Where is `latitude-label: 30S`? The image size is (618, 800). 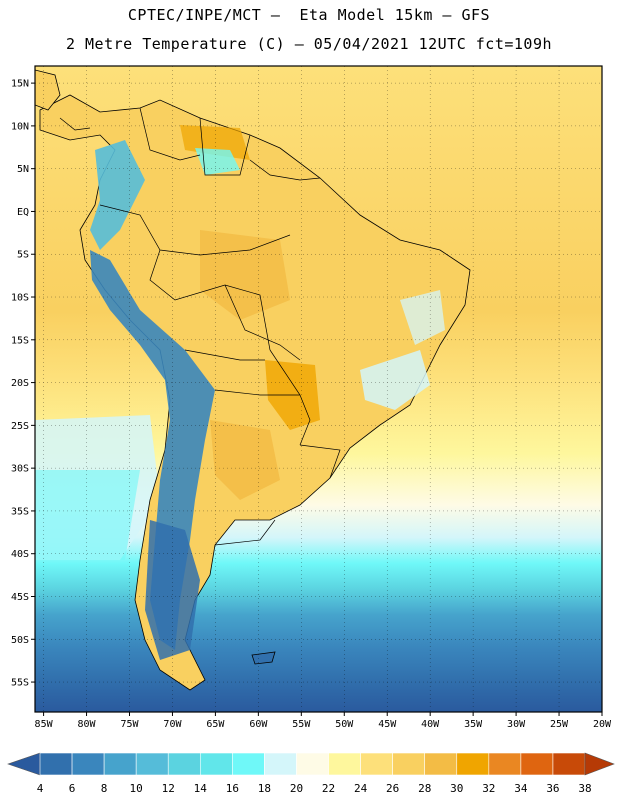 latitude-label: 30S is located at coordinates (20, 469).